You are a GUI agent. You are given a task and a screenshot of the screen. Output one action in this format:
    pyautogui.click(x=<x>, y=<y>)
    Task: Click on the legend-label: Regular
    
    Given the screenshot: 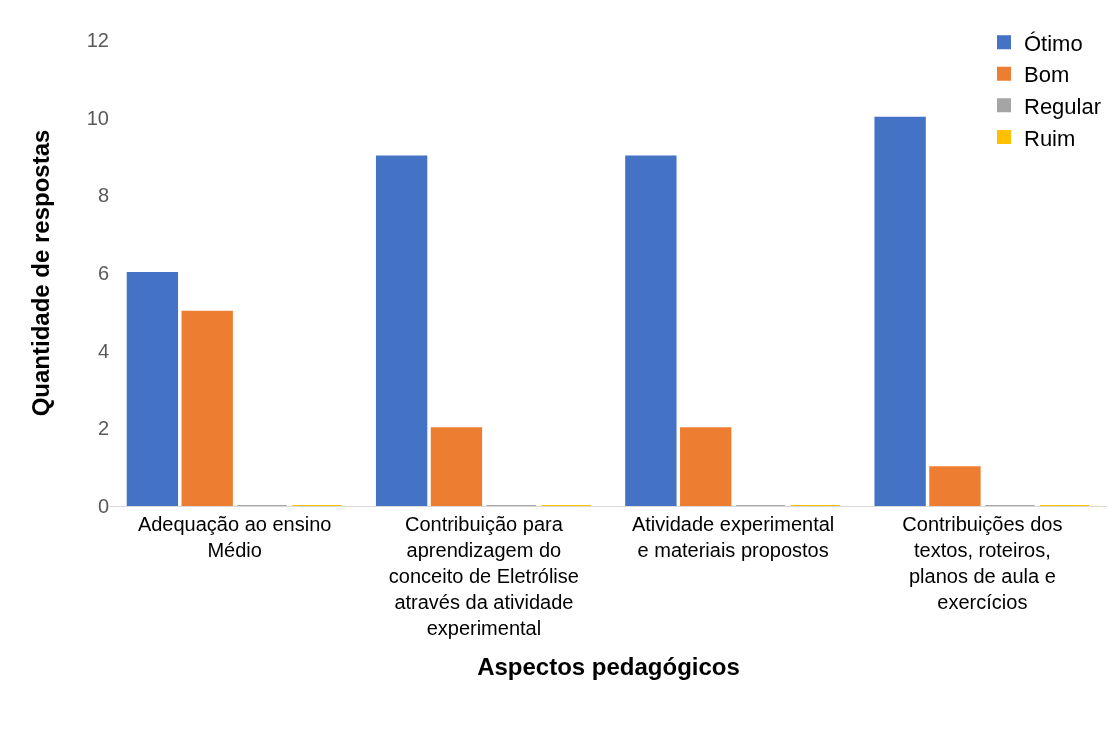 What is the action you would take?
    pyautogui.click(x=1063, y=106)
    